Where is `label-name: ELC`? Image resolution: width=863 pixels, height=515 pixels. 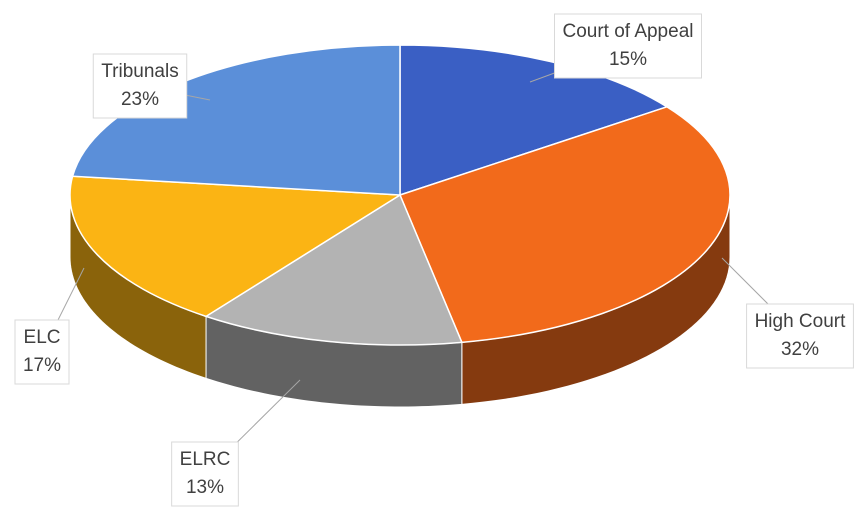 label-name: ELC is located at coordinates (42, 337).